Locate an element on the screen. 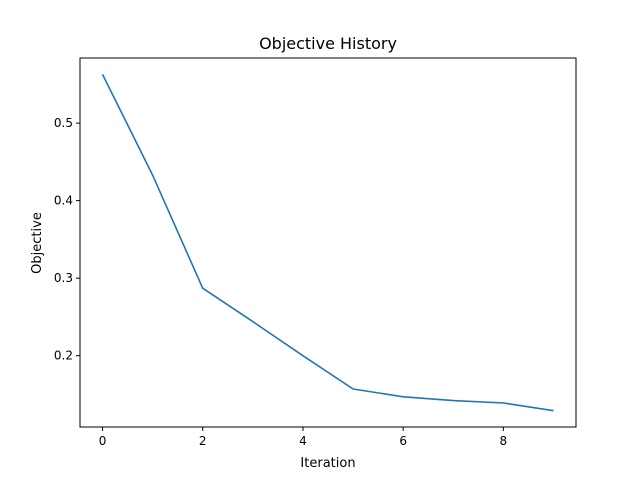  chart-title: Objective History is located at coordinates (328, 43).